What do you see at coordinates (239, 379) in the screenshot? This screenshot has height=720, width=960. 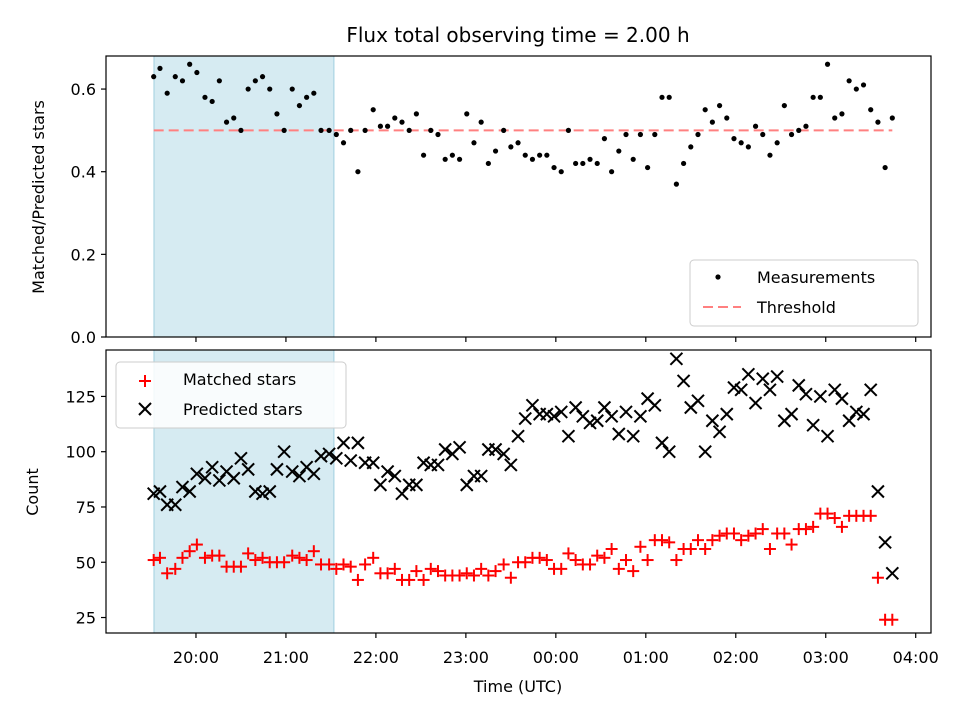 I see `legend-matched-label: Matched stars` at bounding box center [239, 379].